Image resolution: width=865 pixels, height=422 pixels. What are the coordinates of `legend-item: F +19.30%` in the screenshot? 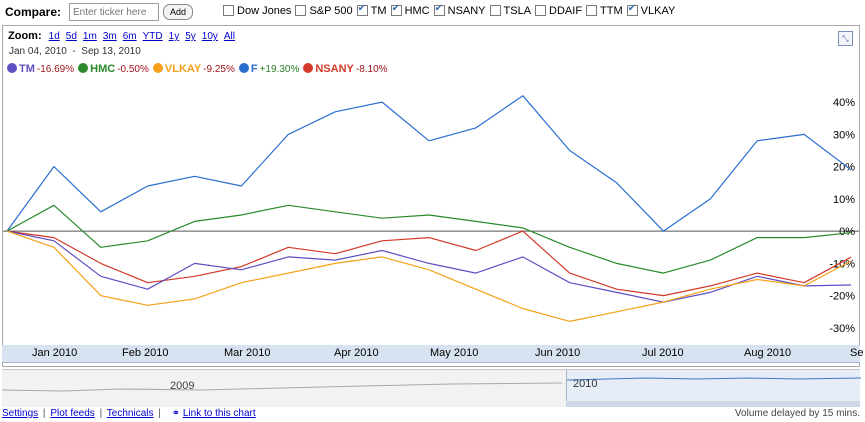 It's located at (269, 69).